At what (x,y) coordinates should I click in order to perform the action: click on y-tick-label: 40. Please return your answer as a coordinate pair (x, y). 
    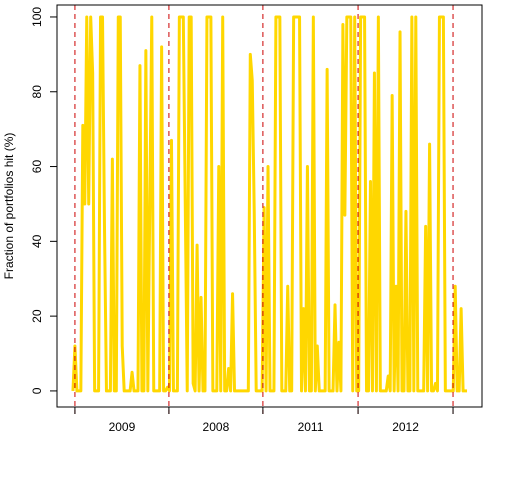
    Looking at the image, I should click on (37, 241).